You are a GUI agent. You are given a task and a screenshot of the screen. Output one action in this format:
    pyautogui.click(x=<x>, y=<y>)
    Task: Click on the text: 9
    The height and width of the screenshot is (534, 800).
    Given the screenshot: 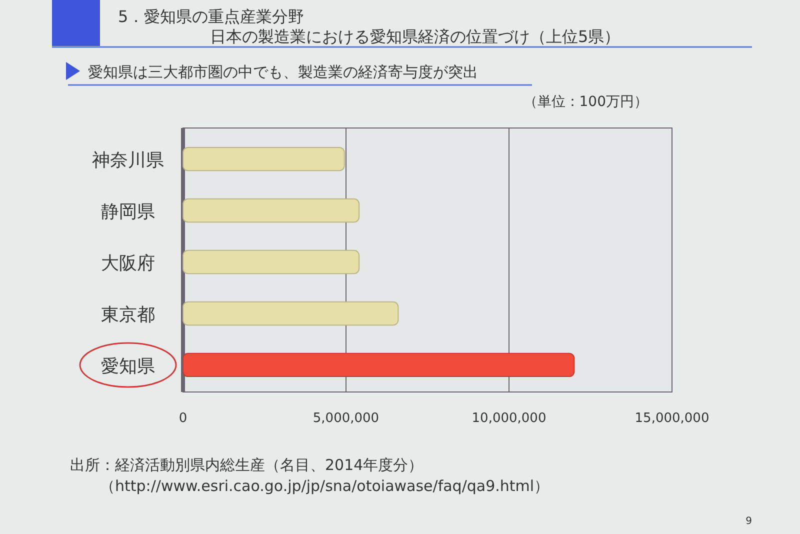 What is the action you would take?
    pyautogui.click(x=749, y=521)
    